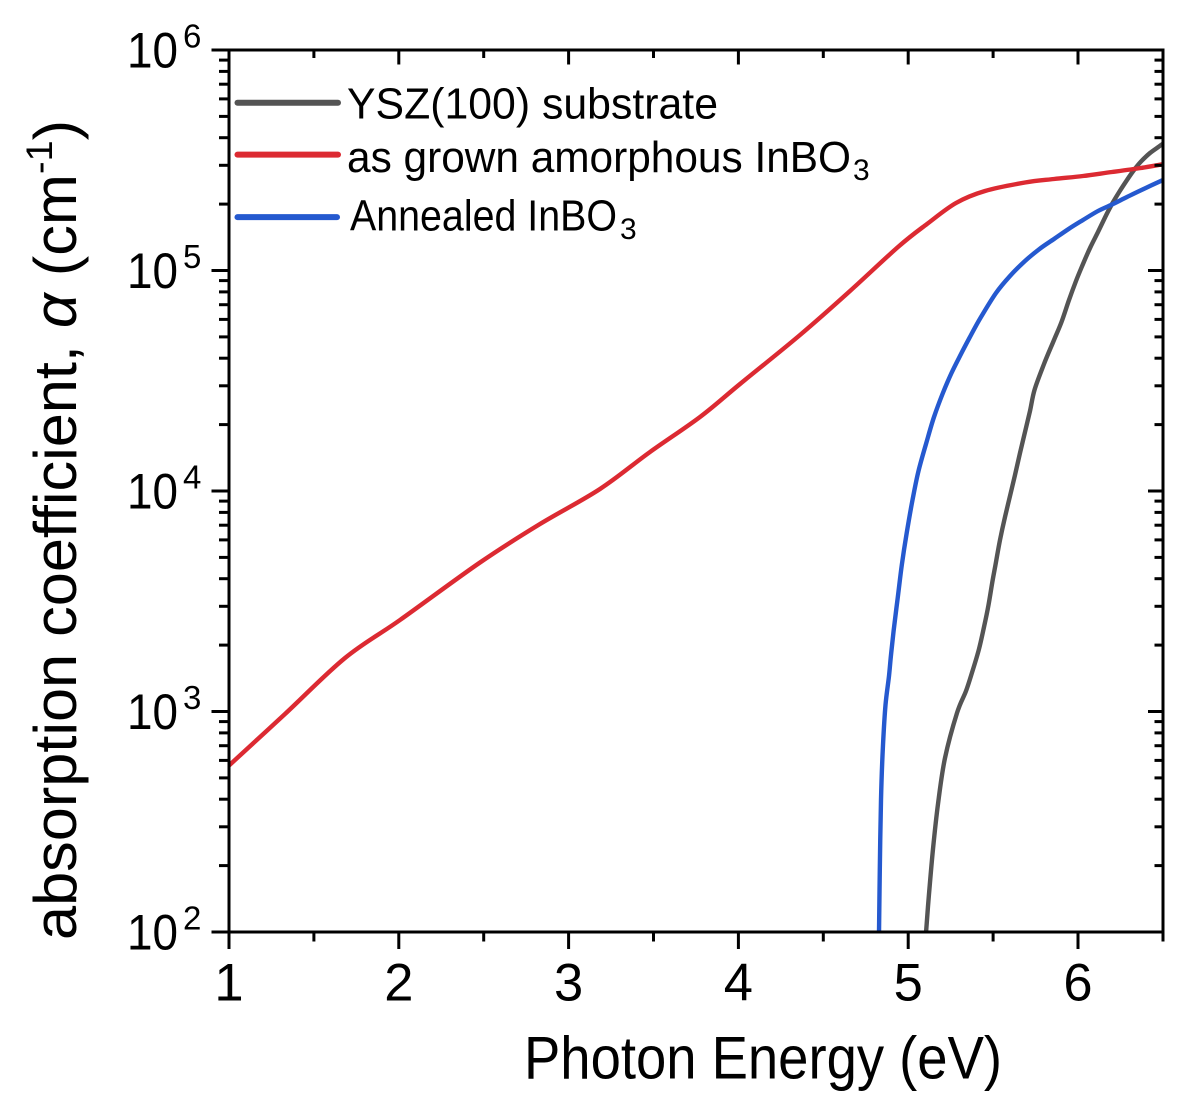  Describe the element at coordinates (228, 983) in the screenshot. I see `svg-text: 1` at that location.